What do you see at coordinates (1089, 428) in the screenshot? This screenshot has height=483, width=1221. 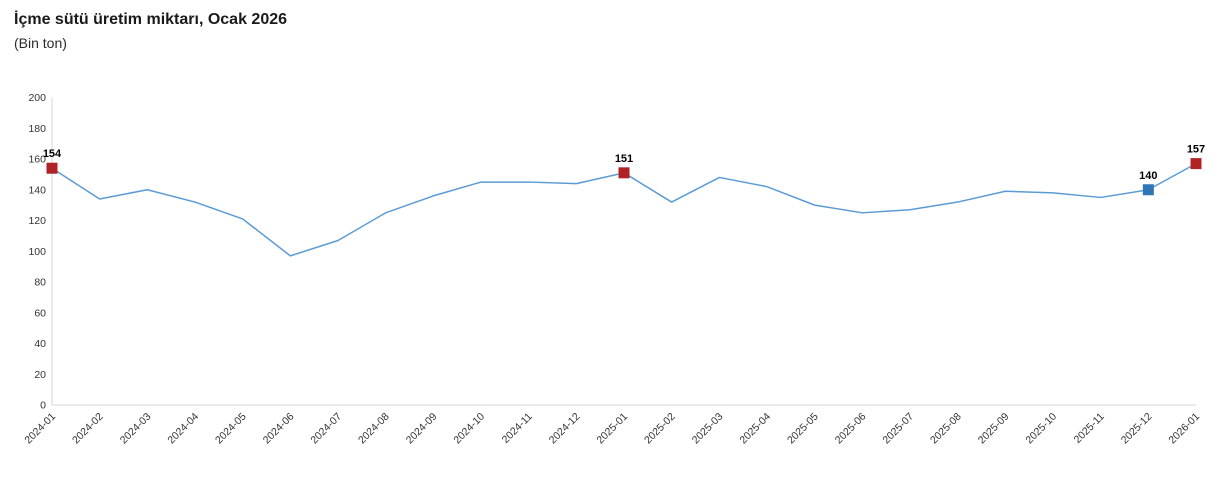 I see `x-axis-label: 2025-11` at bounding box center [1089, 428].